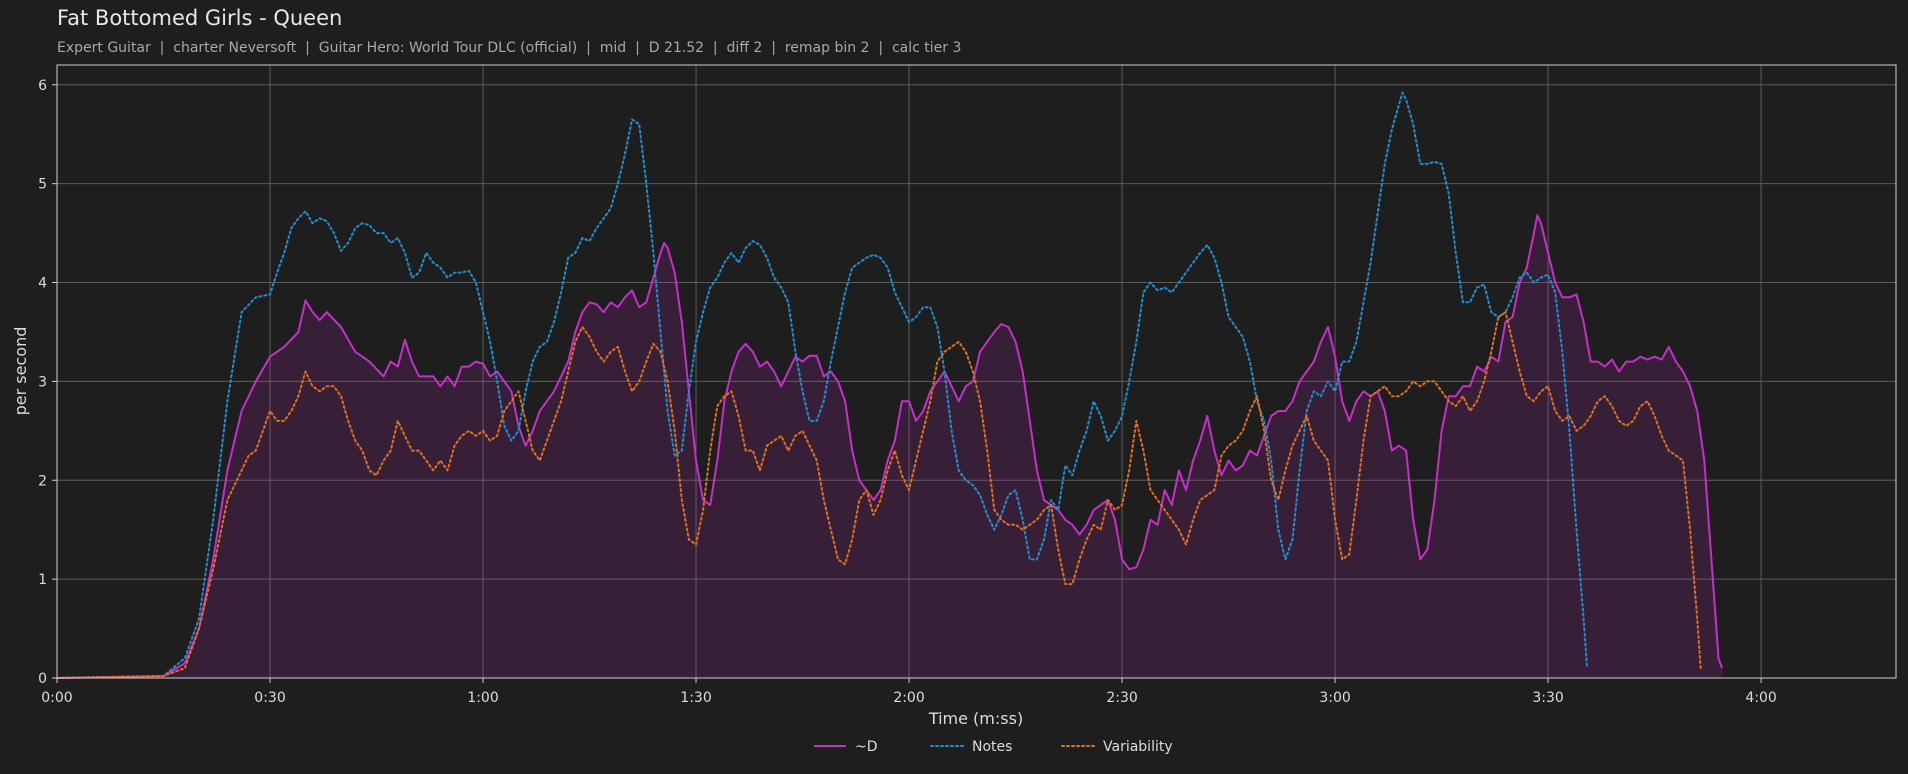 Image resolution: width=1908 pixels, height=774 pixels. Describe the element at coordinates (42, 284) in the screenshot. I see `y-tick-label: 4` at that location.